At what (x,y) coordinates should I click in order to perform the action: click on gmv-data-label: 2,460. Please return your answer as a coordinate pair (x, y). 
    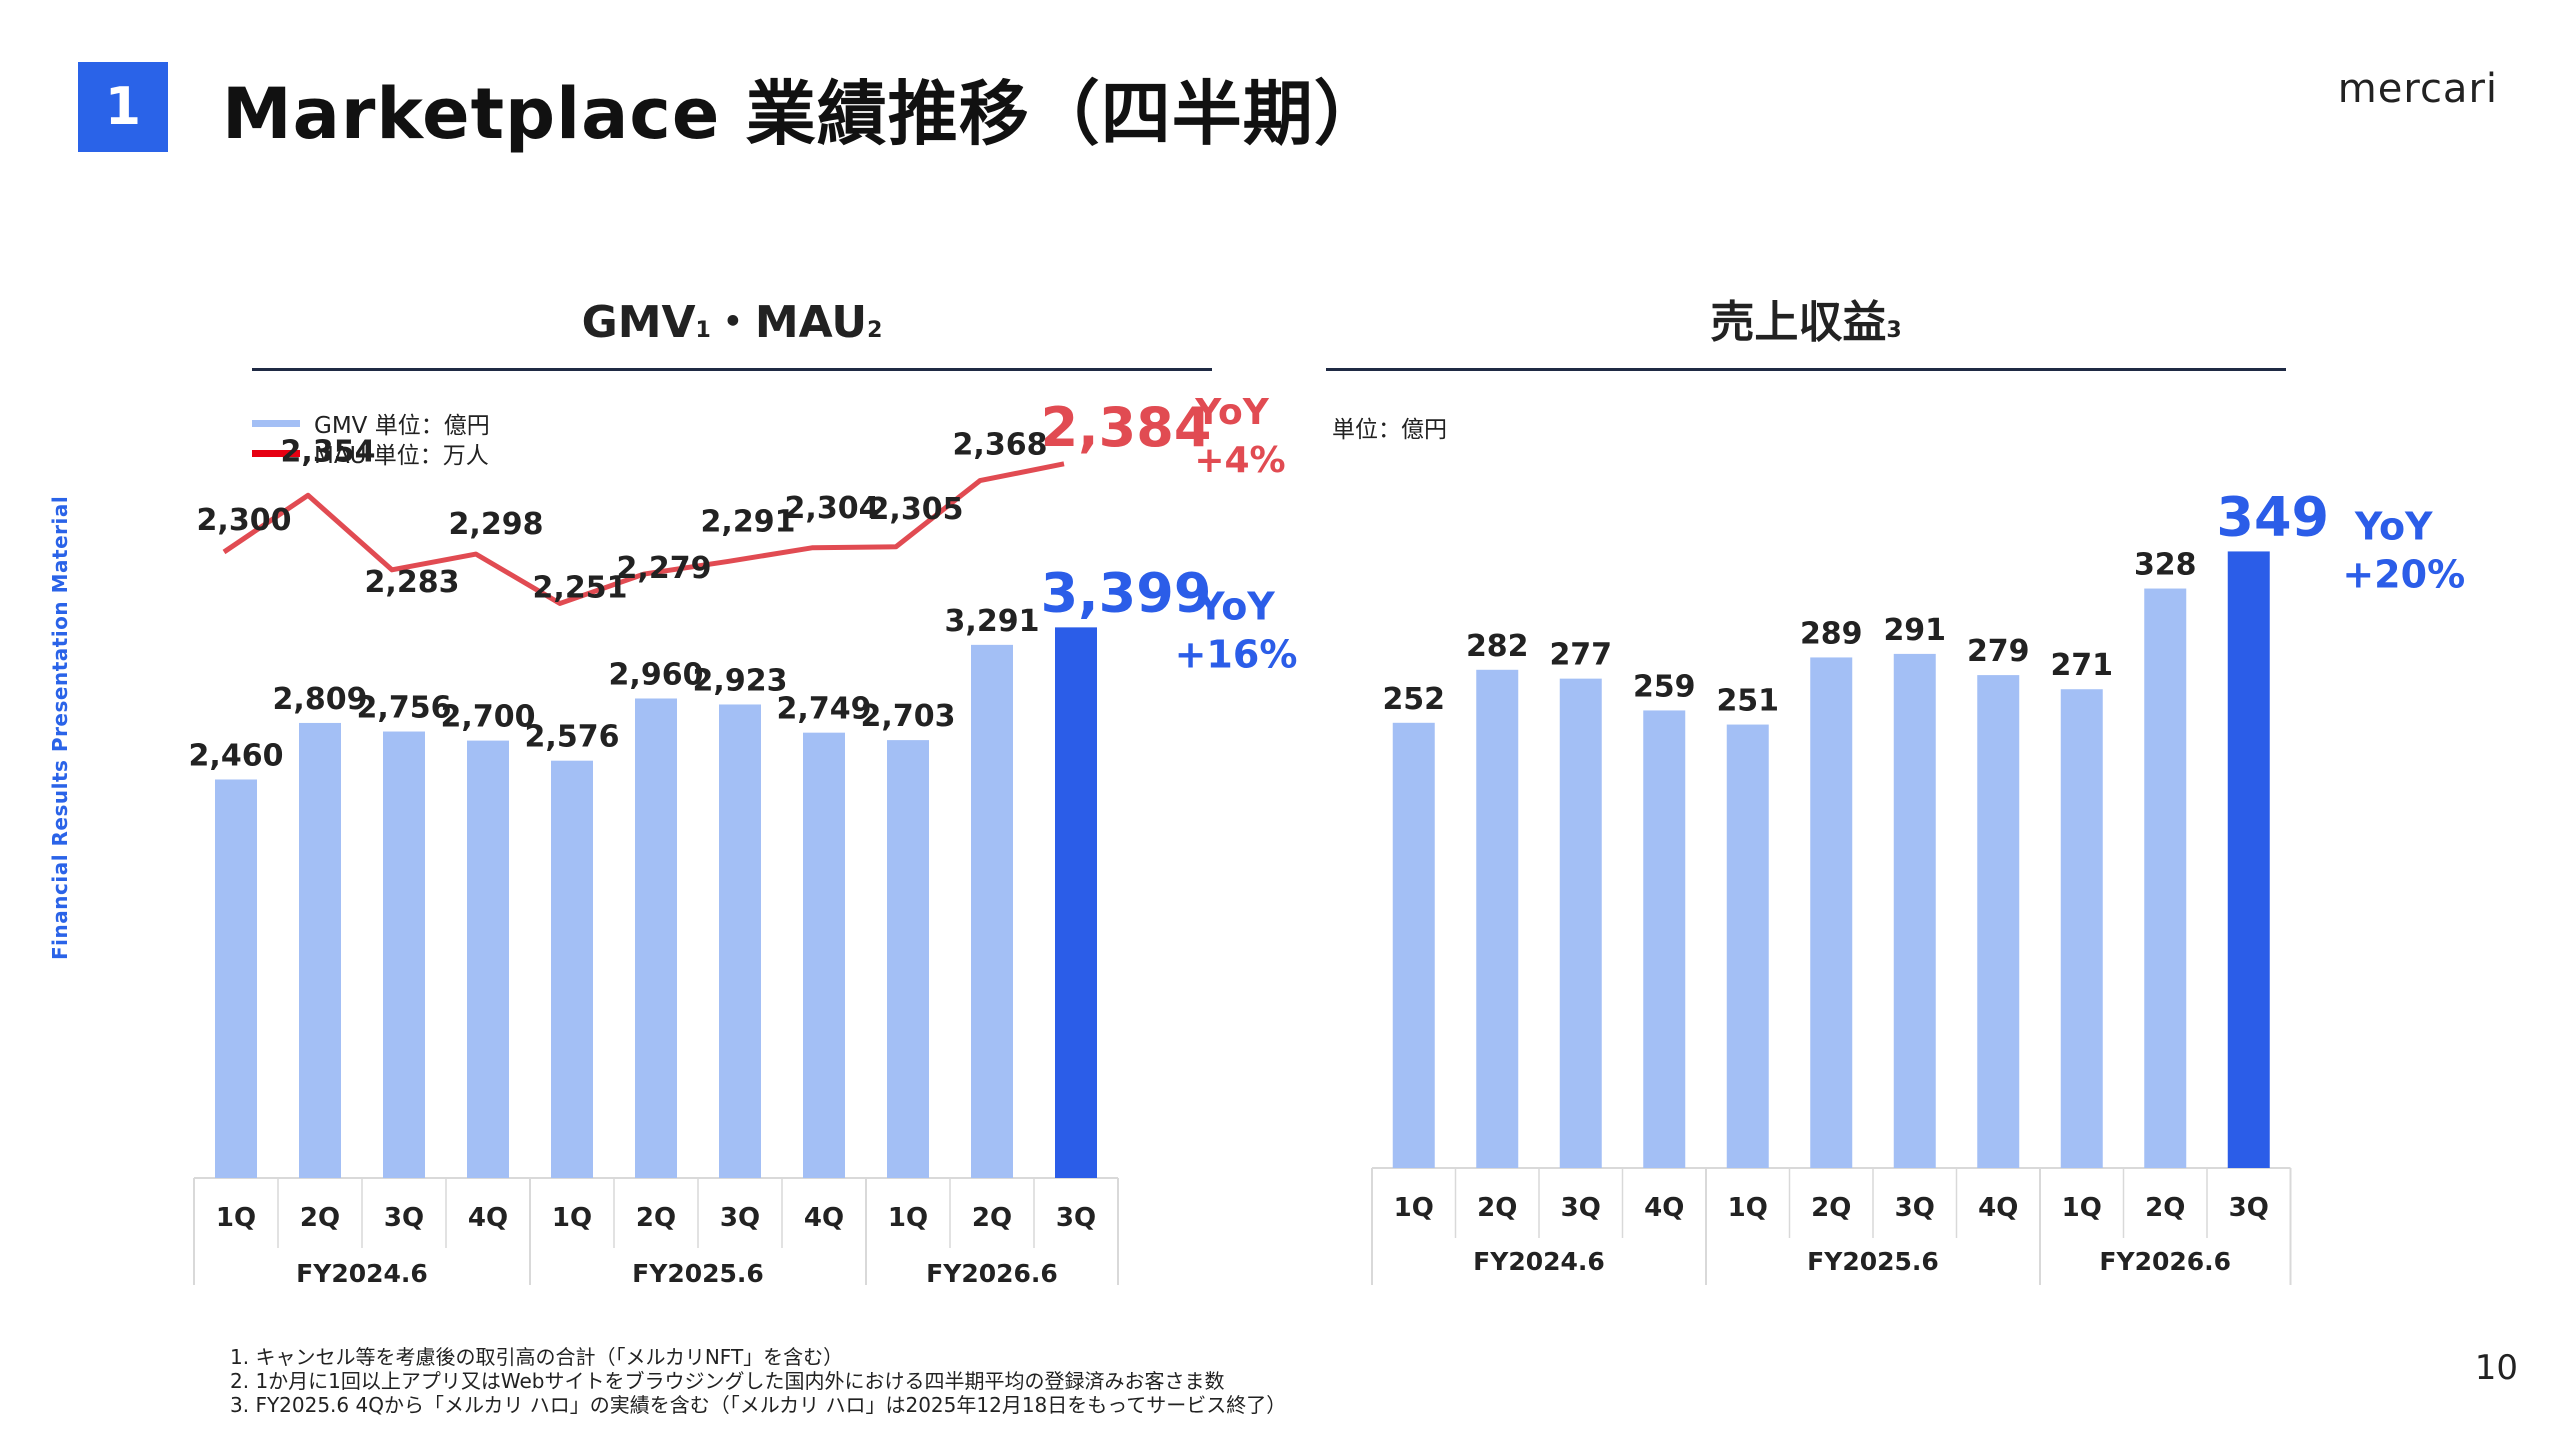
    Looking at the image, I should click on (236, 755).